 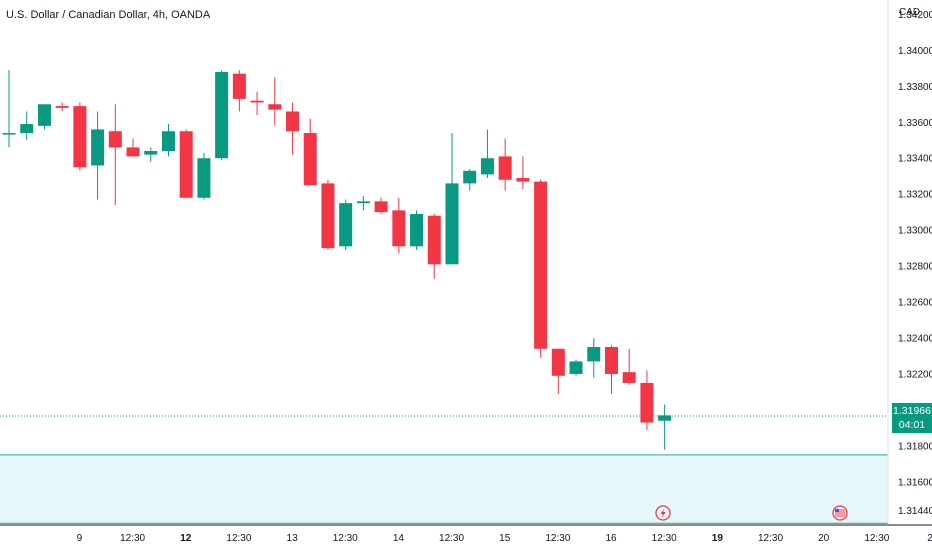 What do you see at coordinates (505, 538) in the screenshot?
I see `time-tick-label: 15` at bounding box center [505, 538].